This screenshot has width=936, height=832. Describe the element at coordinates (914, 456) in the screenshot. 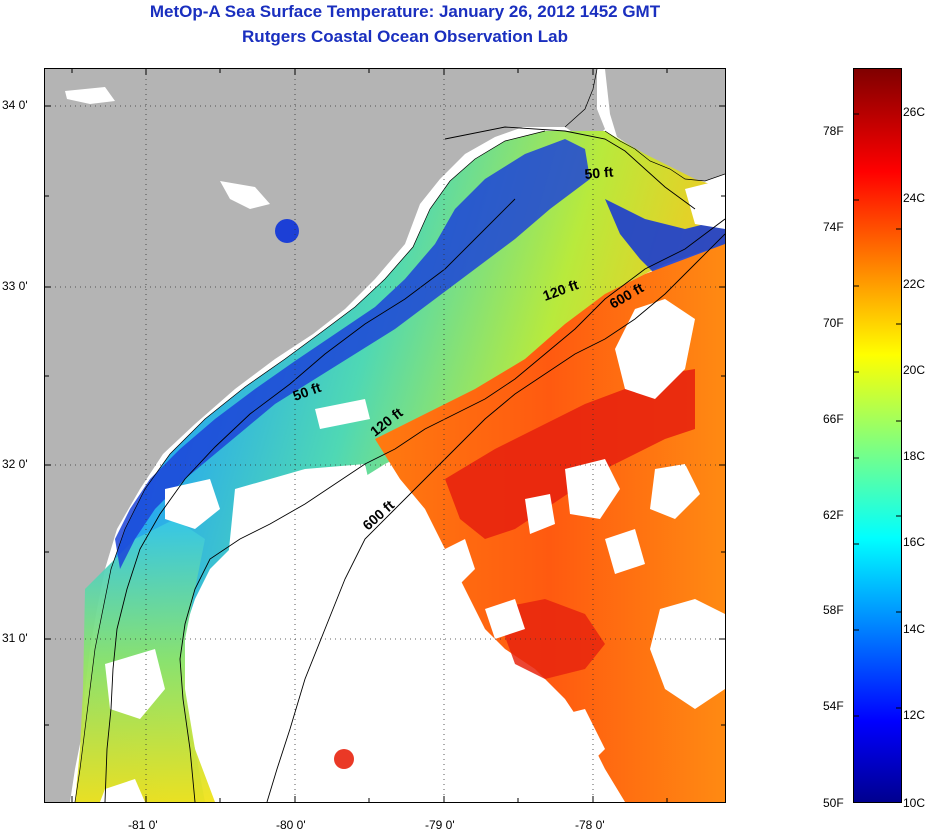

I see `colorbar-label-18c: 18C` at that location.